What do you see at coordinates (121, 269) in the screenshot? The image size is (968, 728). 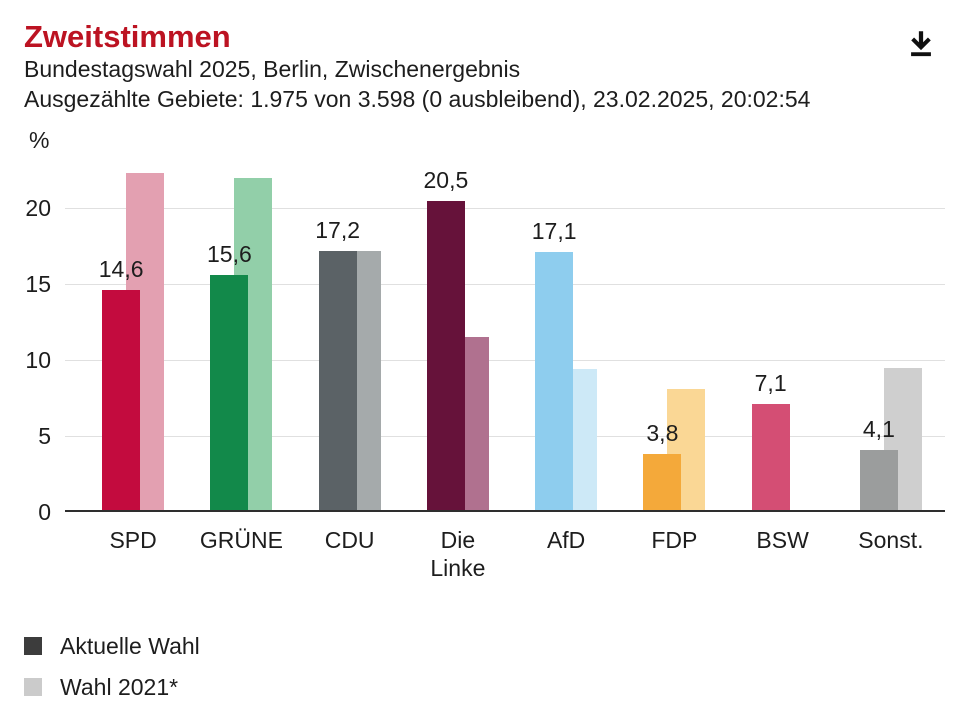 I see `bar-value-label: 14,6` at bounding box center [121, 269].